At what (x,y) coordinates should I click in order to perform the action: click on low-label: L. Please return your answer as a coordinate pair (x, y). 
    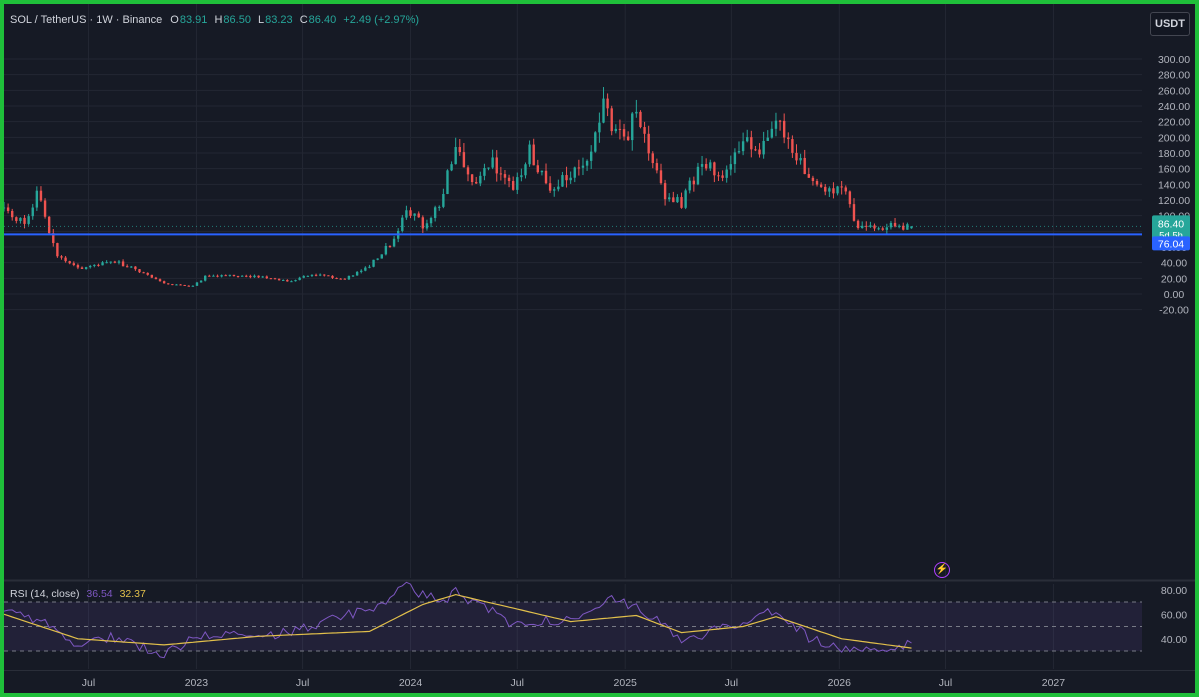
    Looking at the image, I should click on (261, 20).